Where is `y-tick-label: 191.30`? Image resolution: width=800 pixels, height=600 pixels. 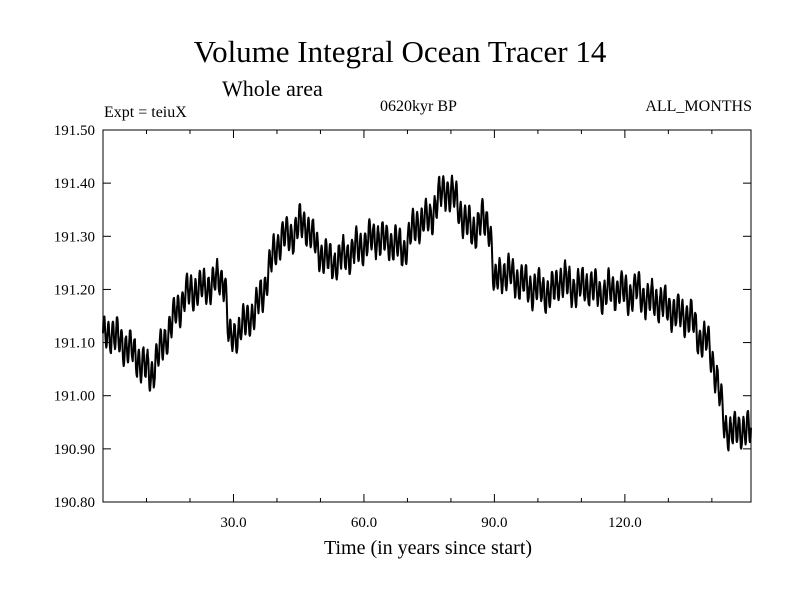 y-tick-label: 191.30 is located at coordinates (74, 237).